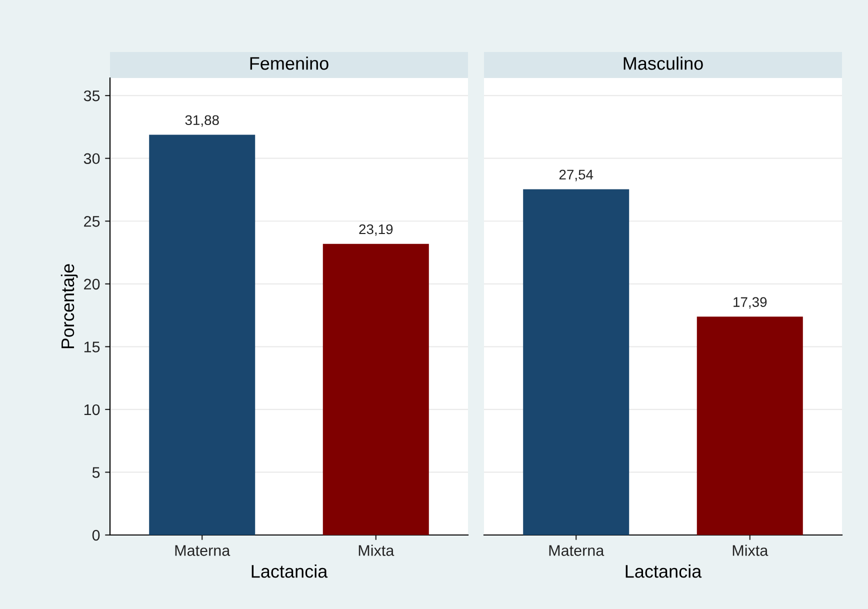  What do you see at coordinates (750, 303) in the screenshot?
I see `data-label: 17,39` at bounding box center [750, 303].